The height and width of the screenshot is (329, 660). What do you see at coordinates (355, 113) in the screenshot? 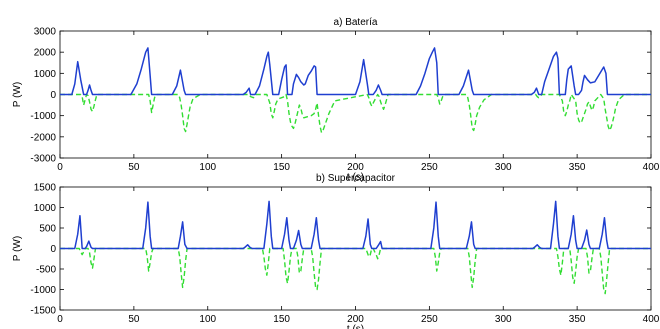
I see `series-dashed-line` at bounding box center [355, 113].